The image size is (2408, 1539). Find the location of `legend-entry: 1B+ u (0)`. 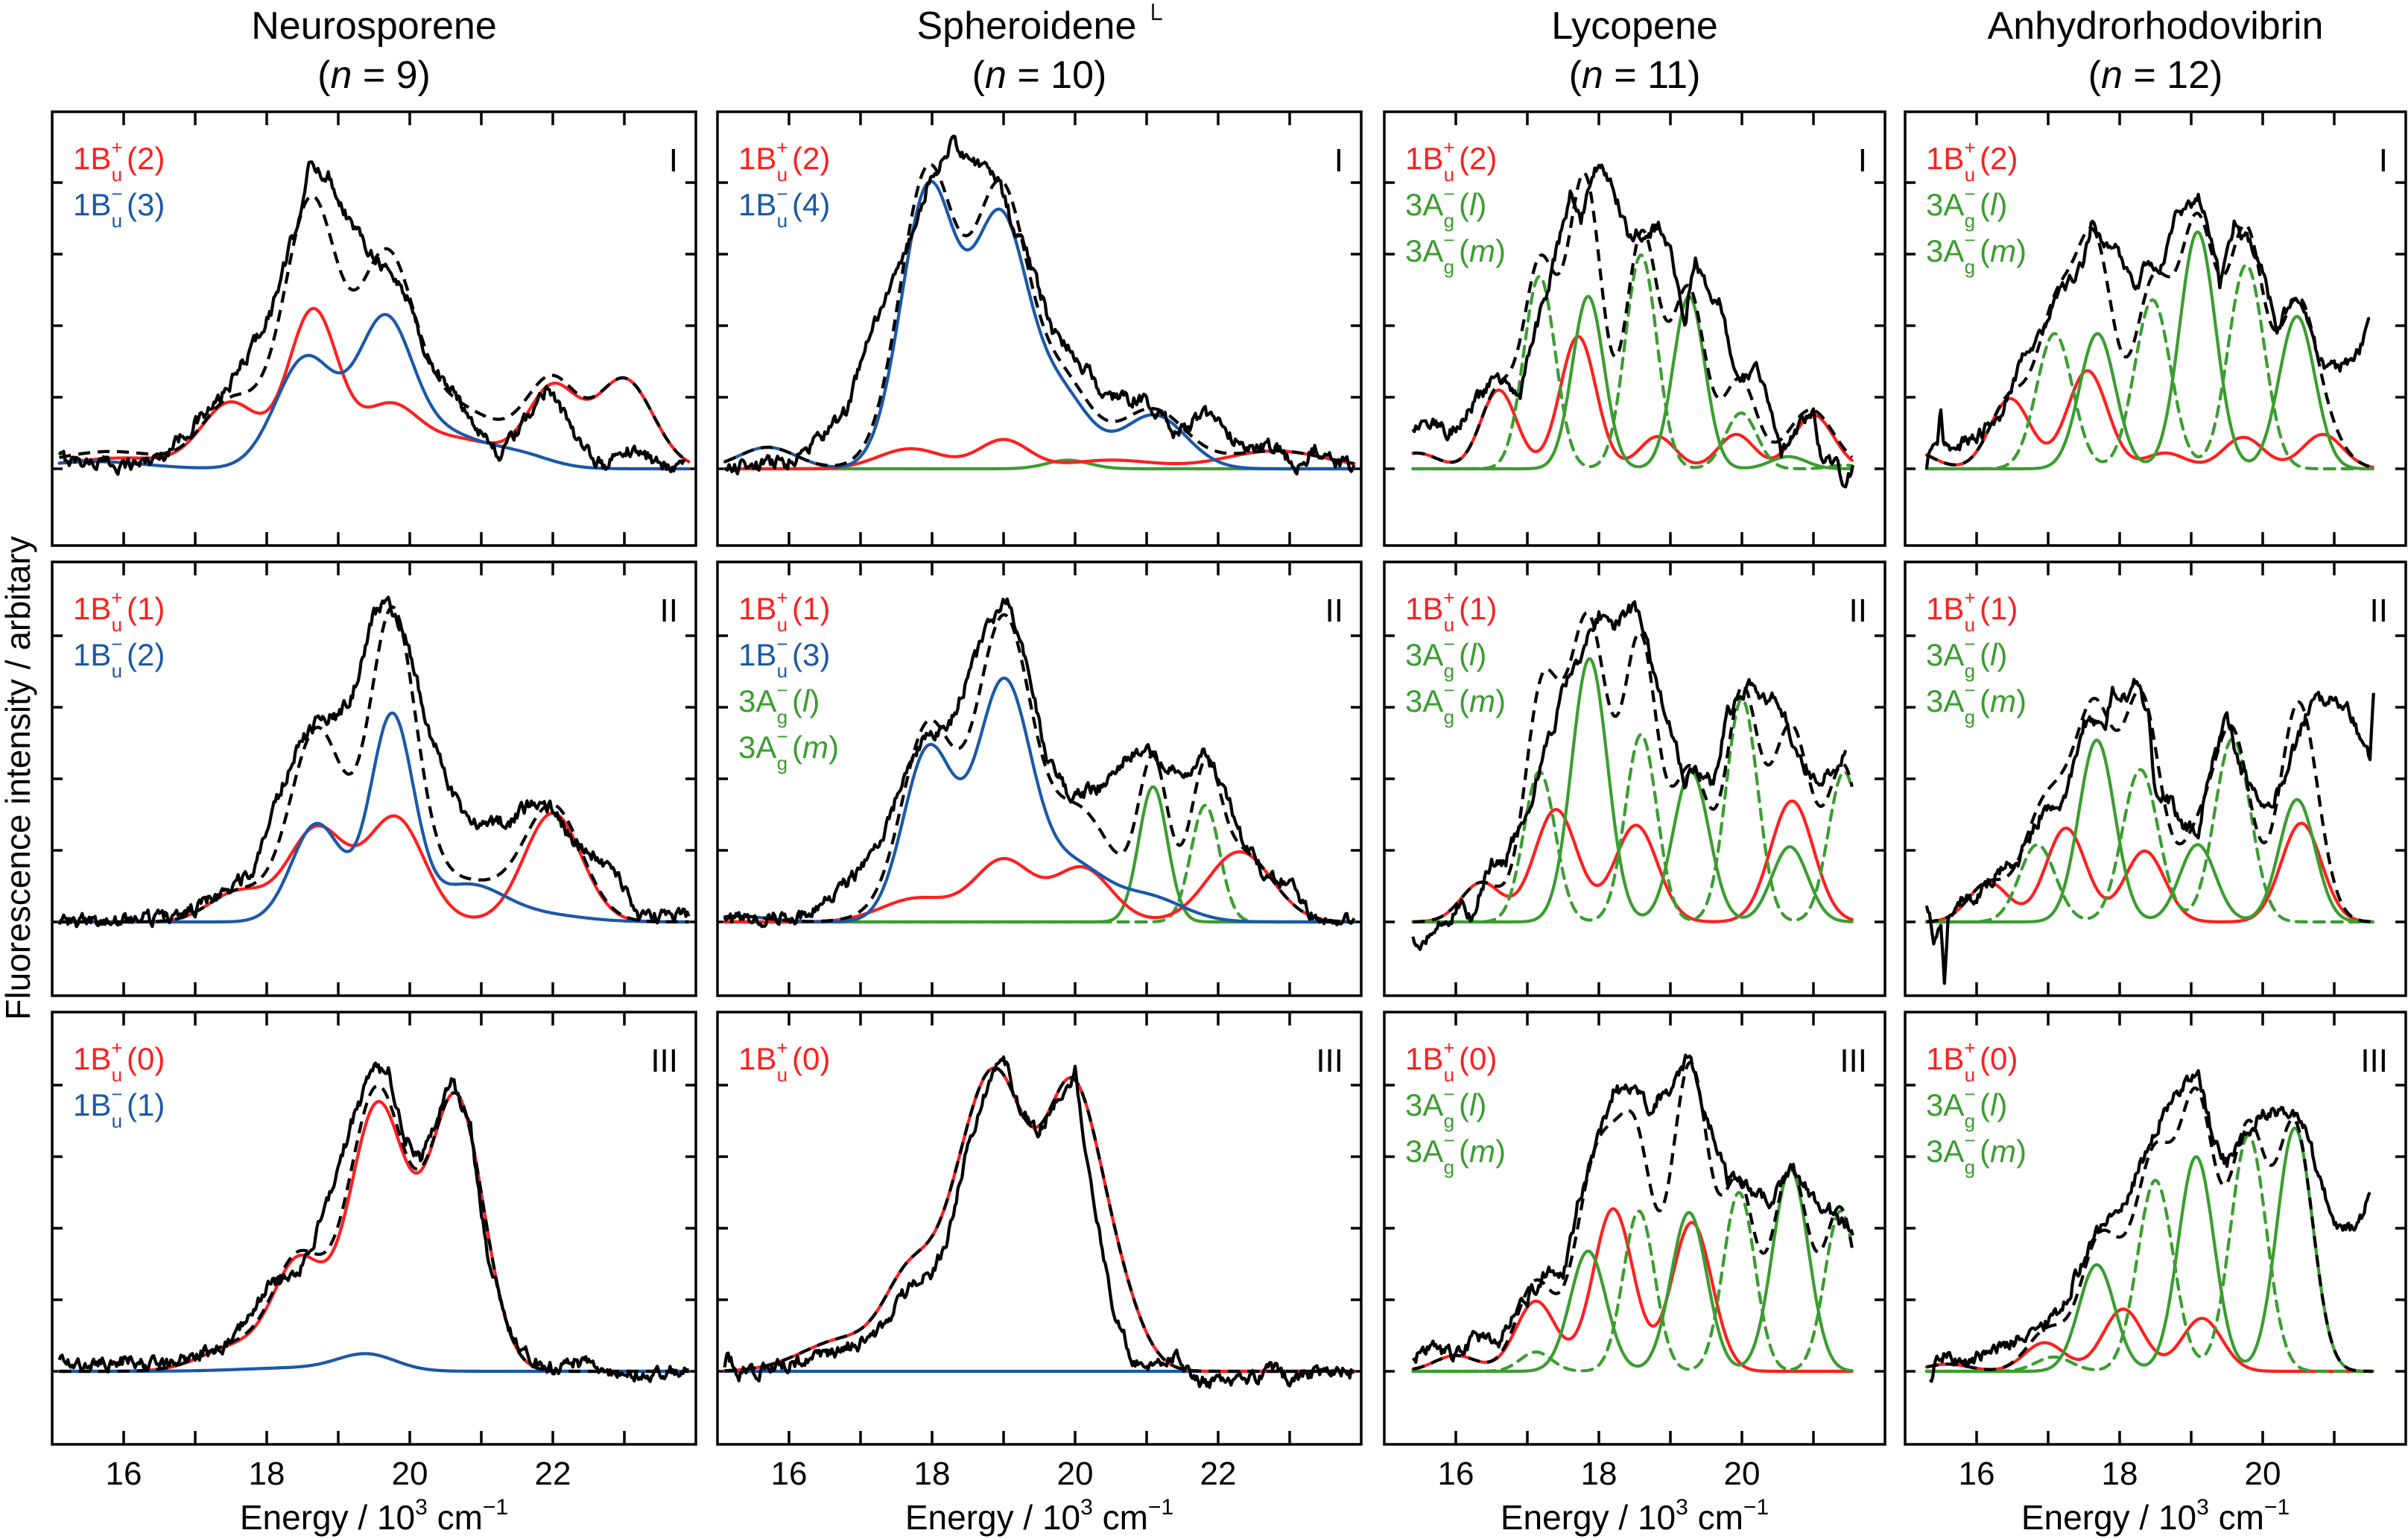

legend-entry: 1B+ u (0) is located at coordinates (119, 1061).